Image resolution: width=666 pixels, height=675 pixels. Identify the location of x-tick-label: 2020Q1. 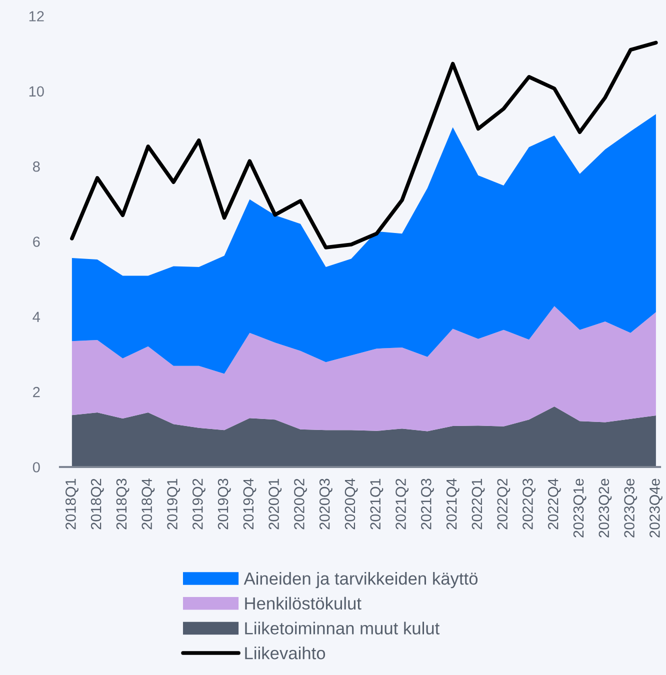
(275, 504).